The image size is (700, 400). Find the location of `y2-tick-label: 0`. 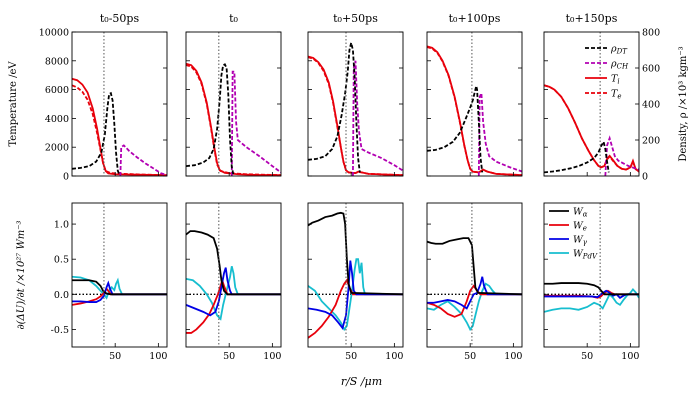

y2-tick-label: 0 is located at coordinates (645, 177).